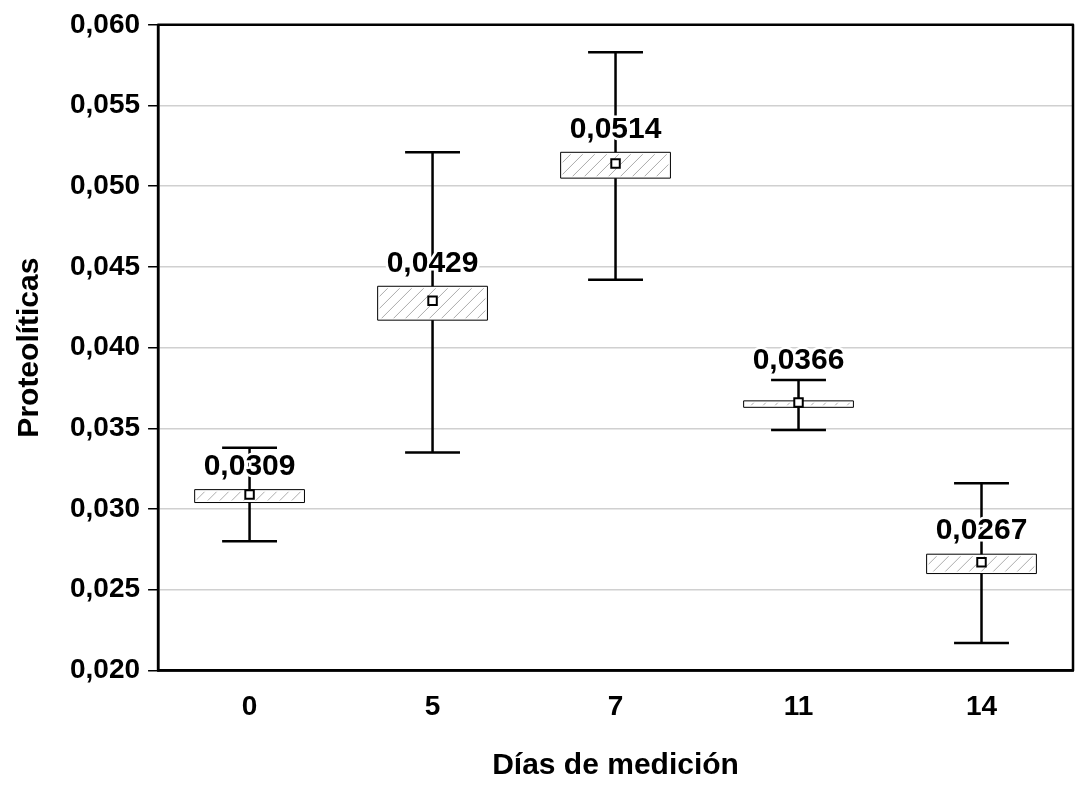 This screenshot has width=1081, height=796. I want to click on y-tick-label: 0,035, so click(105, 427).